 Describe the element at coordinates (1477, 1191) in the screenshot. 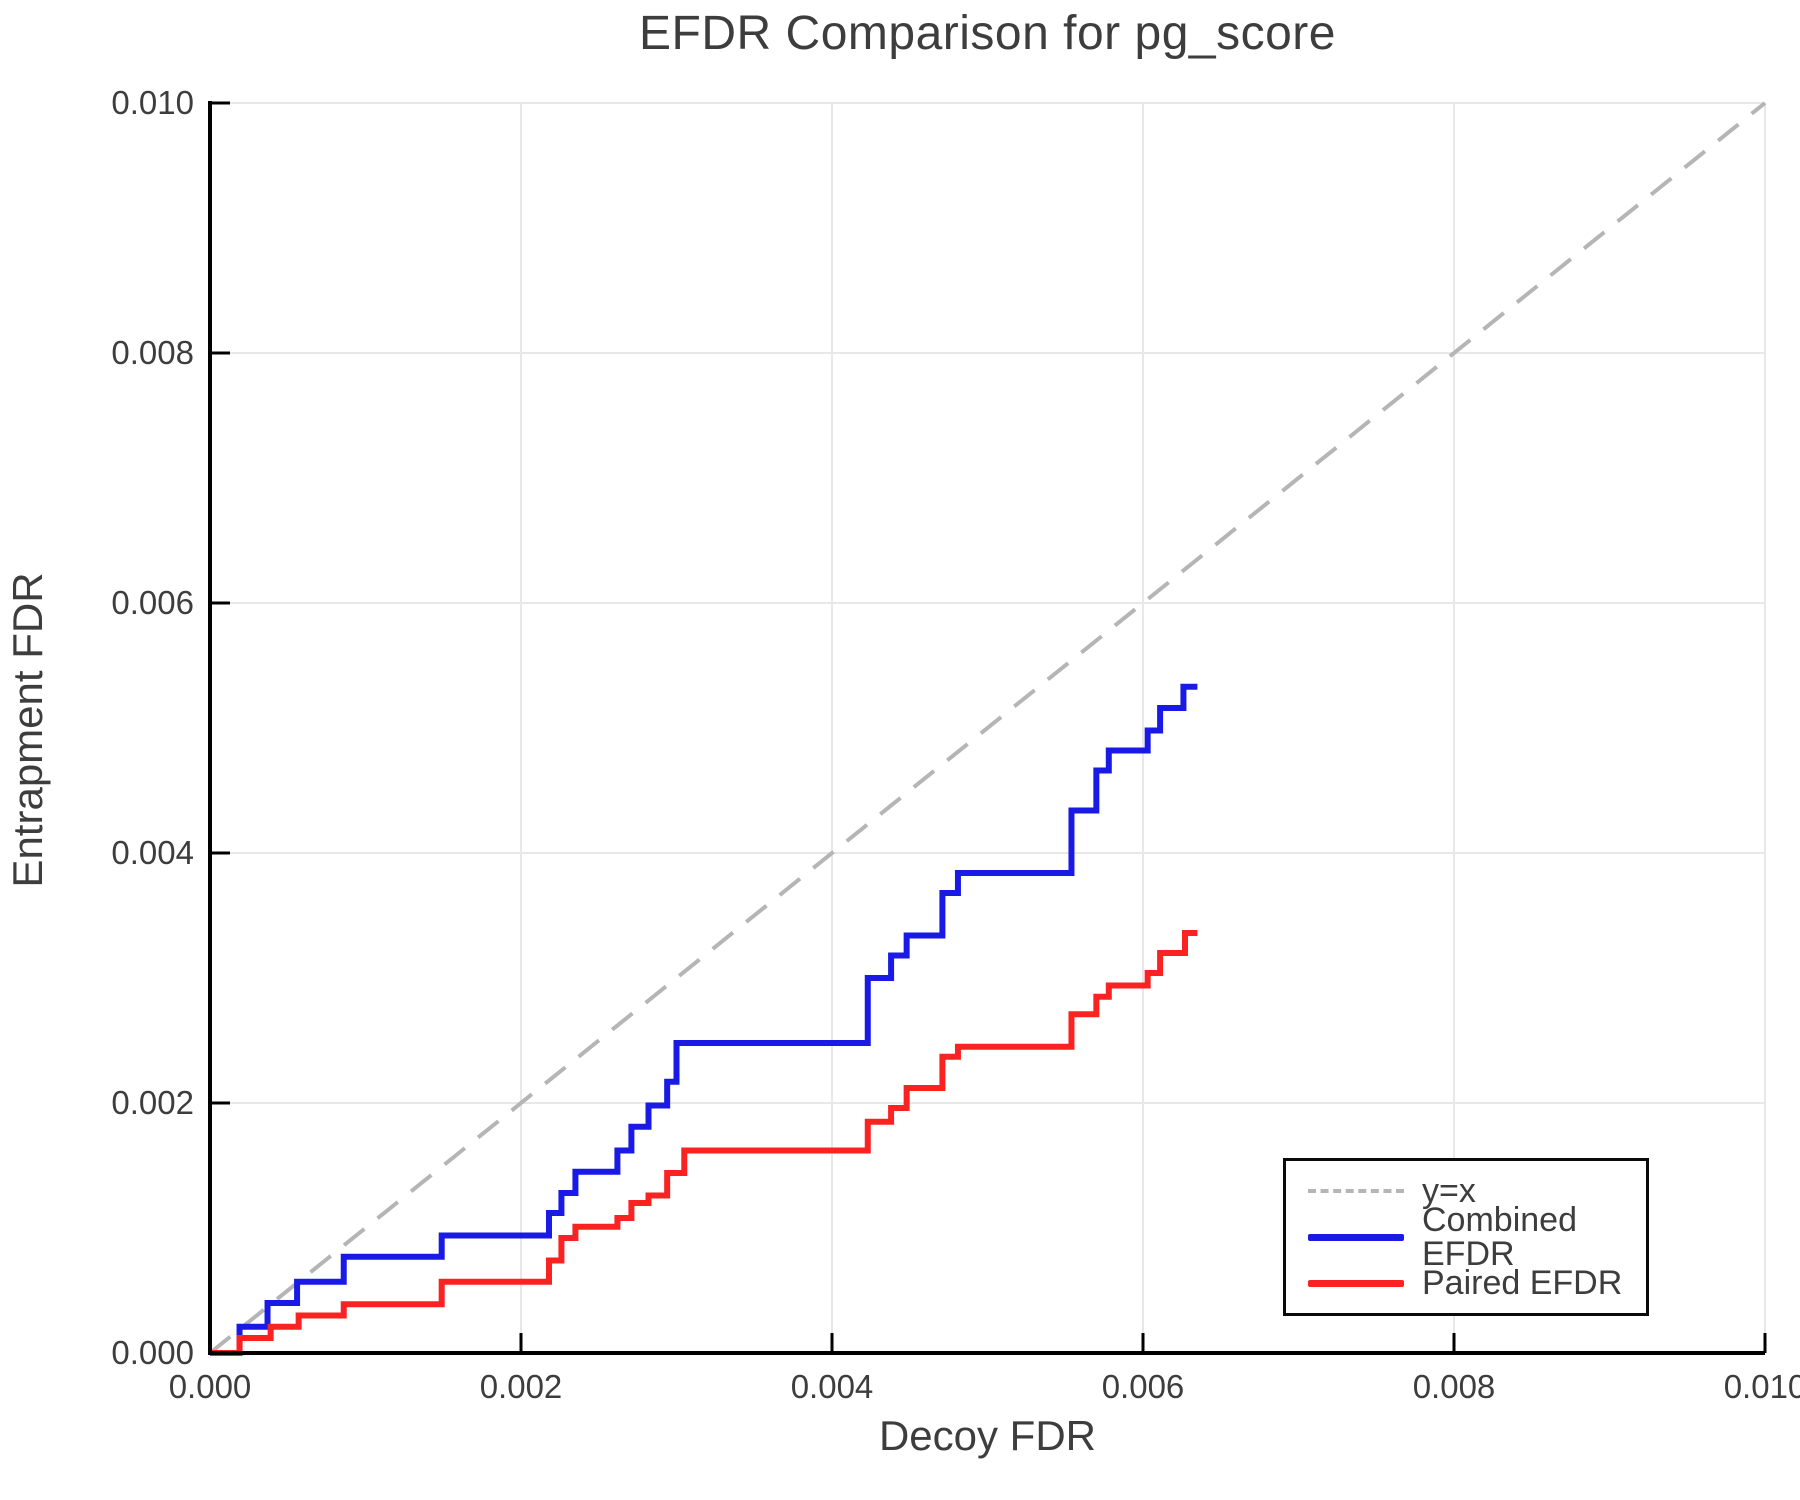

I see `legend-row-identity: y=x` at that location.